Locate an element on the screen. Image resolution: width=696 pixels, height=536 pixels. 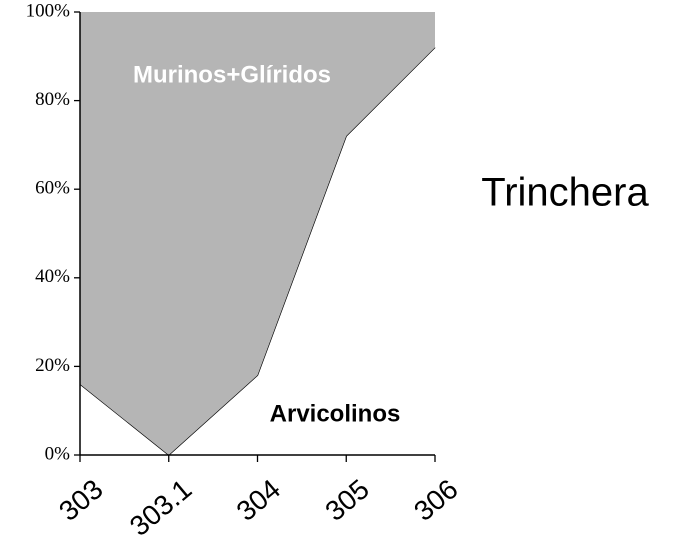
series-label: Murinos+Glíridos is located at coordinates (232, 74).